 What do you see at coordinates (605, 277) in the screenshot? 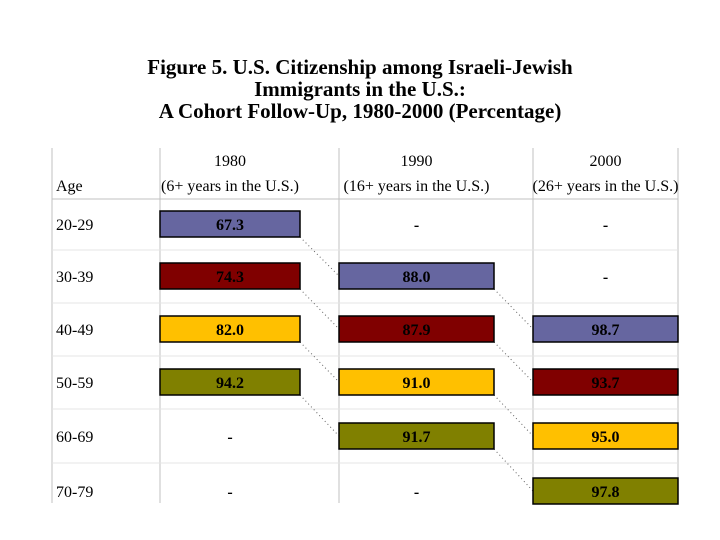
I see `empty-cell-30-39-2000: -` at bounding box center [605, 277].